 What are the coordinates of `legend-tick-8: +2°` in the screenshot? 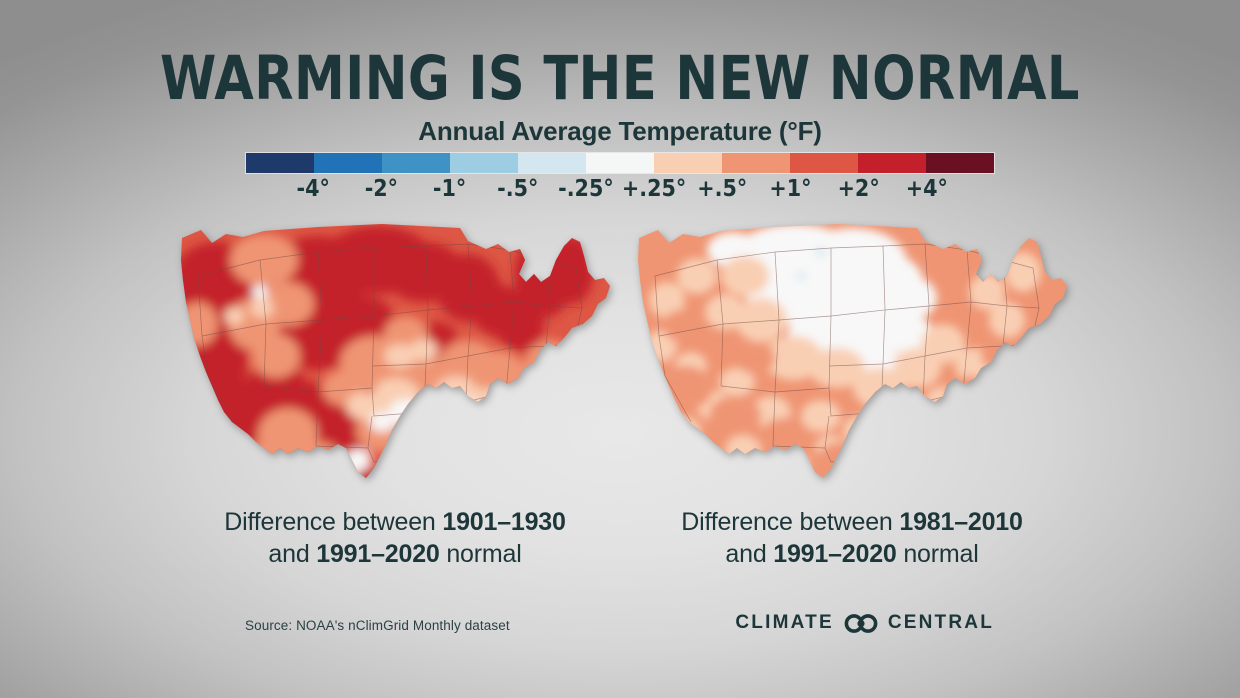 It's located at (858, 189).